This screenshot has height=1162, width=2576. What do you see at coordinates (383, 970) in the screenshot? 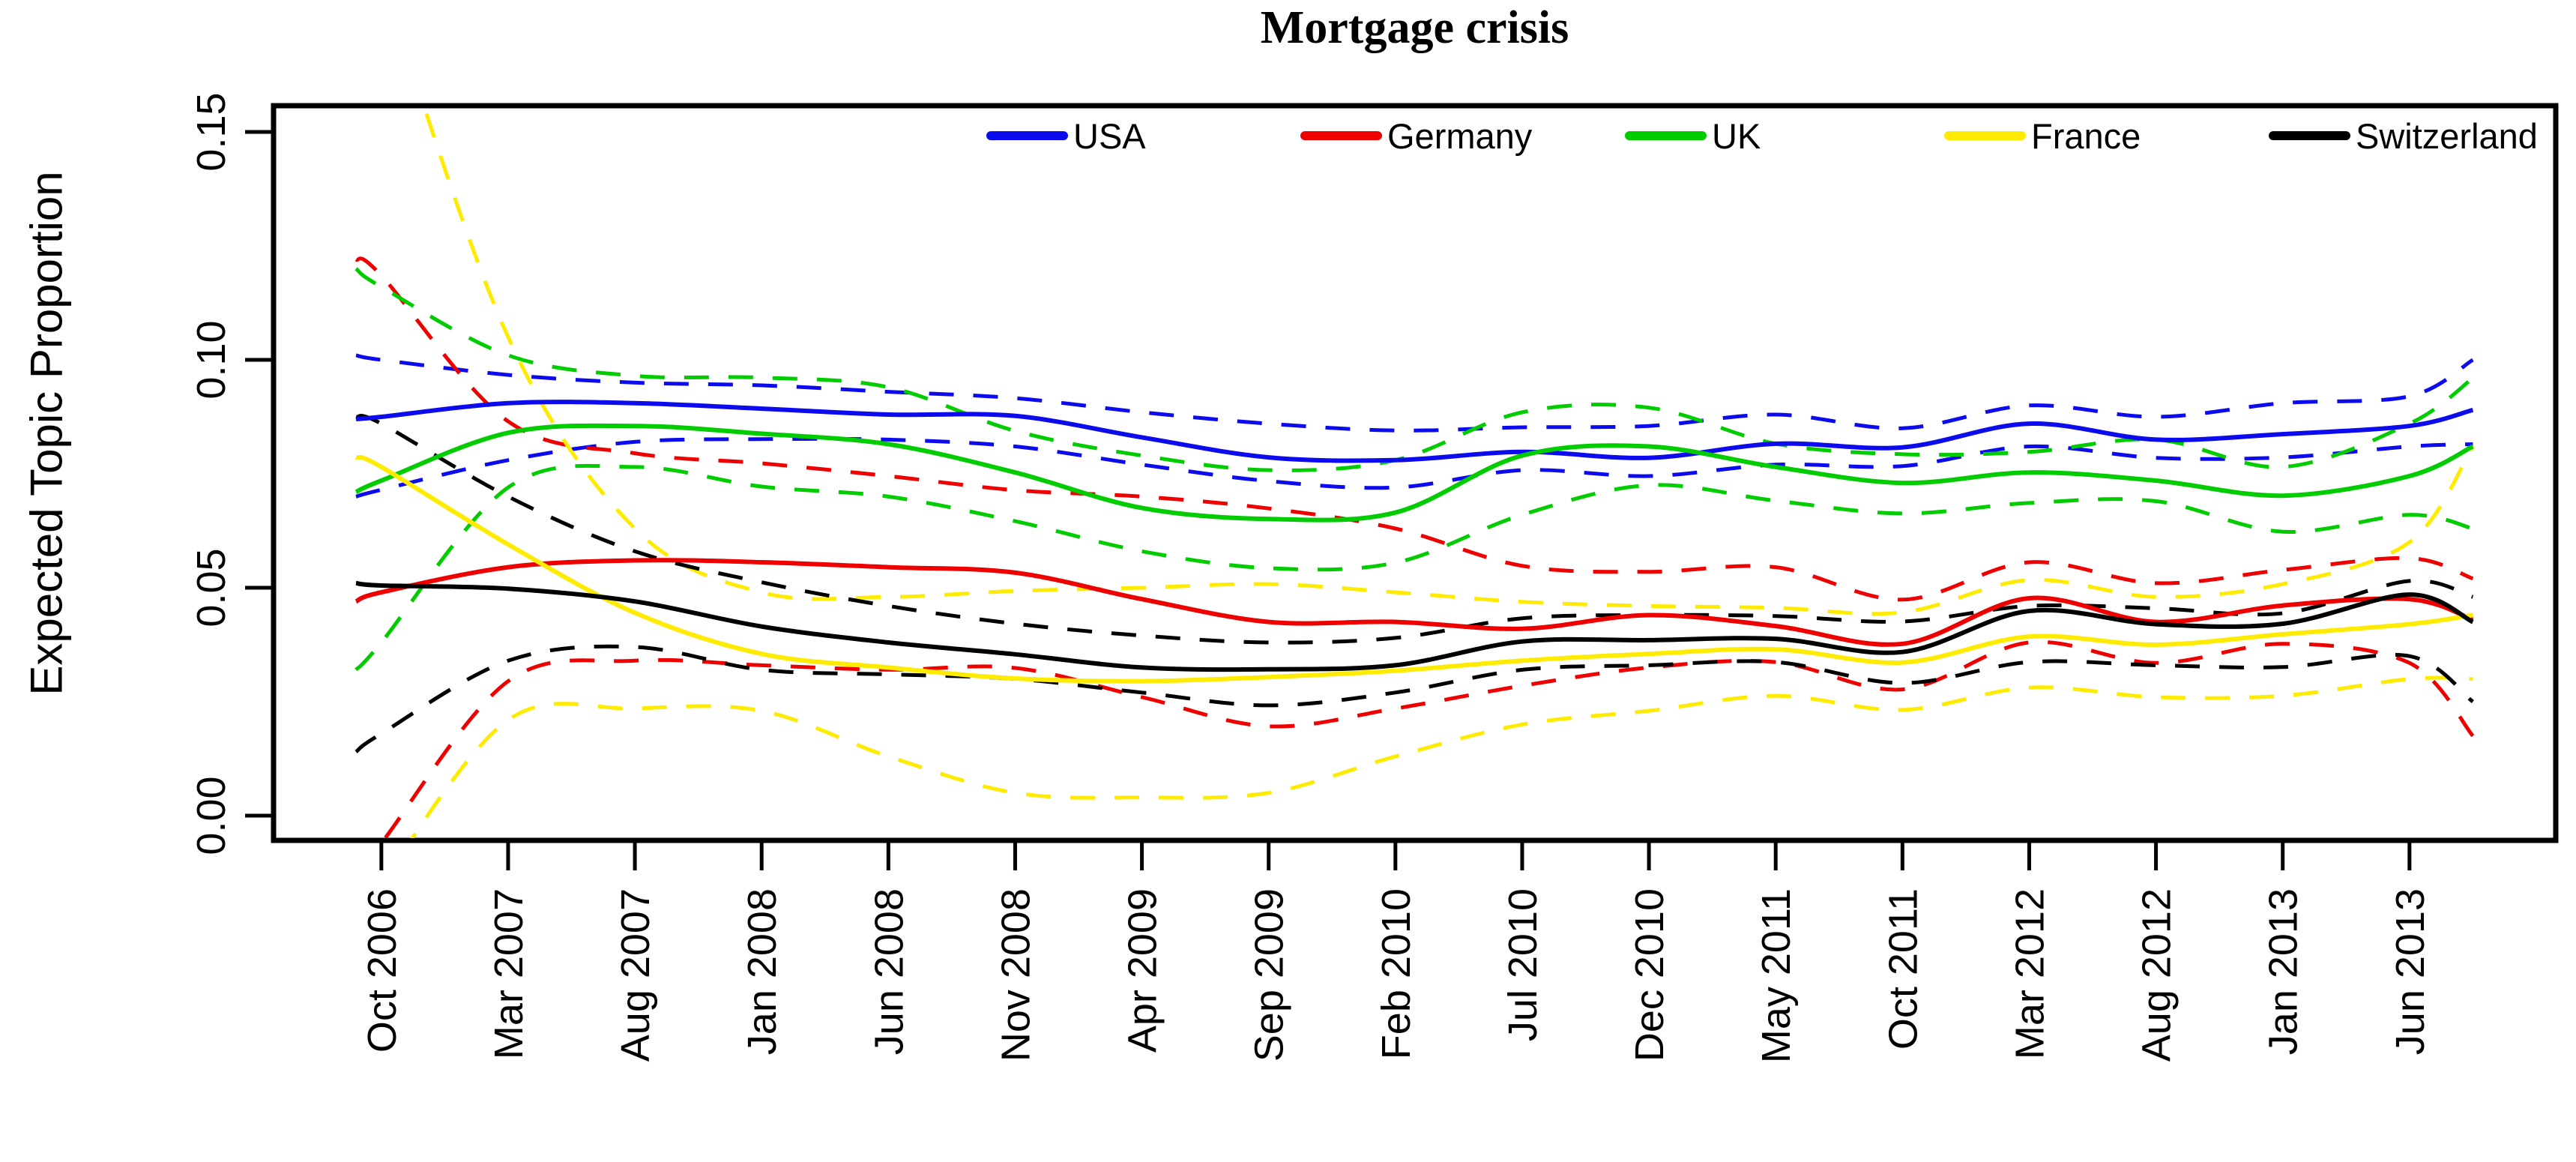
I see `x-tick-label: Oct 2006` at bounding box center [383, 970].